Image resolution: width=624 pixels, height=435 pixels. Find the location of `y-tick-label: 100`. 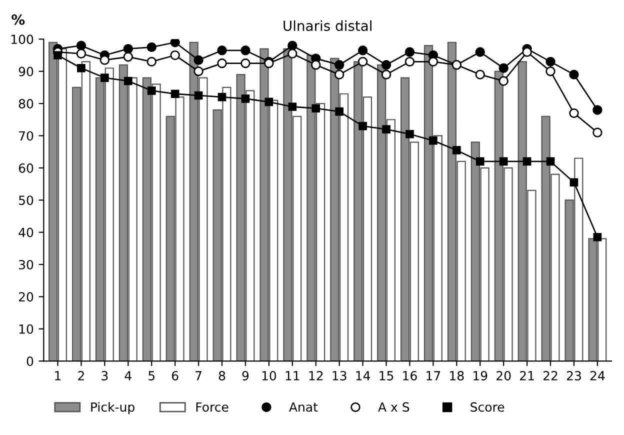

y-tick-label: 100 is located at coordinates (22, 39).